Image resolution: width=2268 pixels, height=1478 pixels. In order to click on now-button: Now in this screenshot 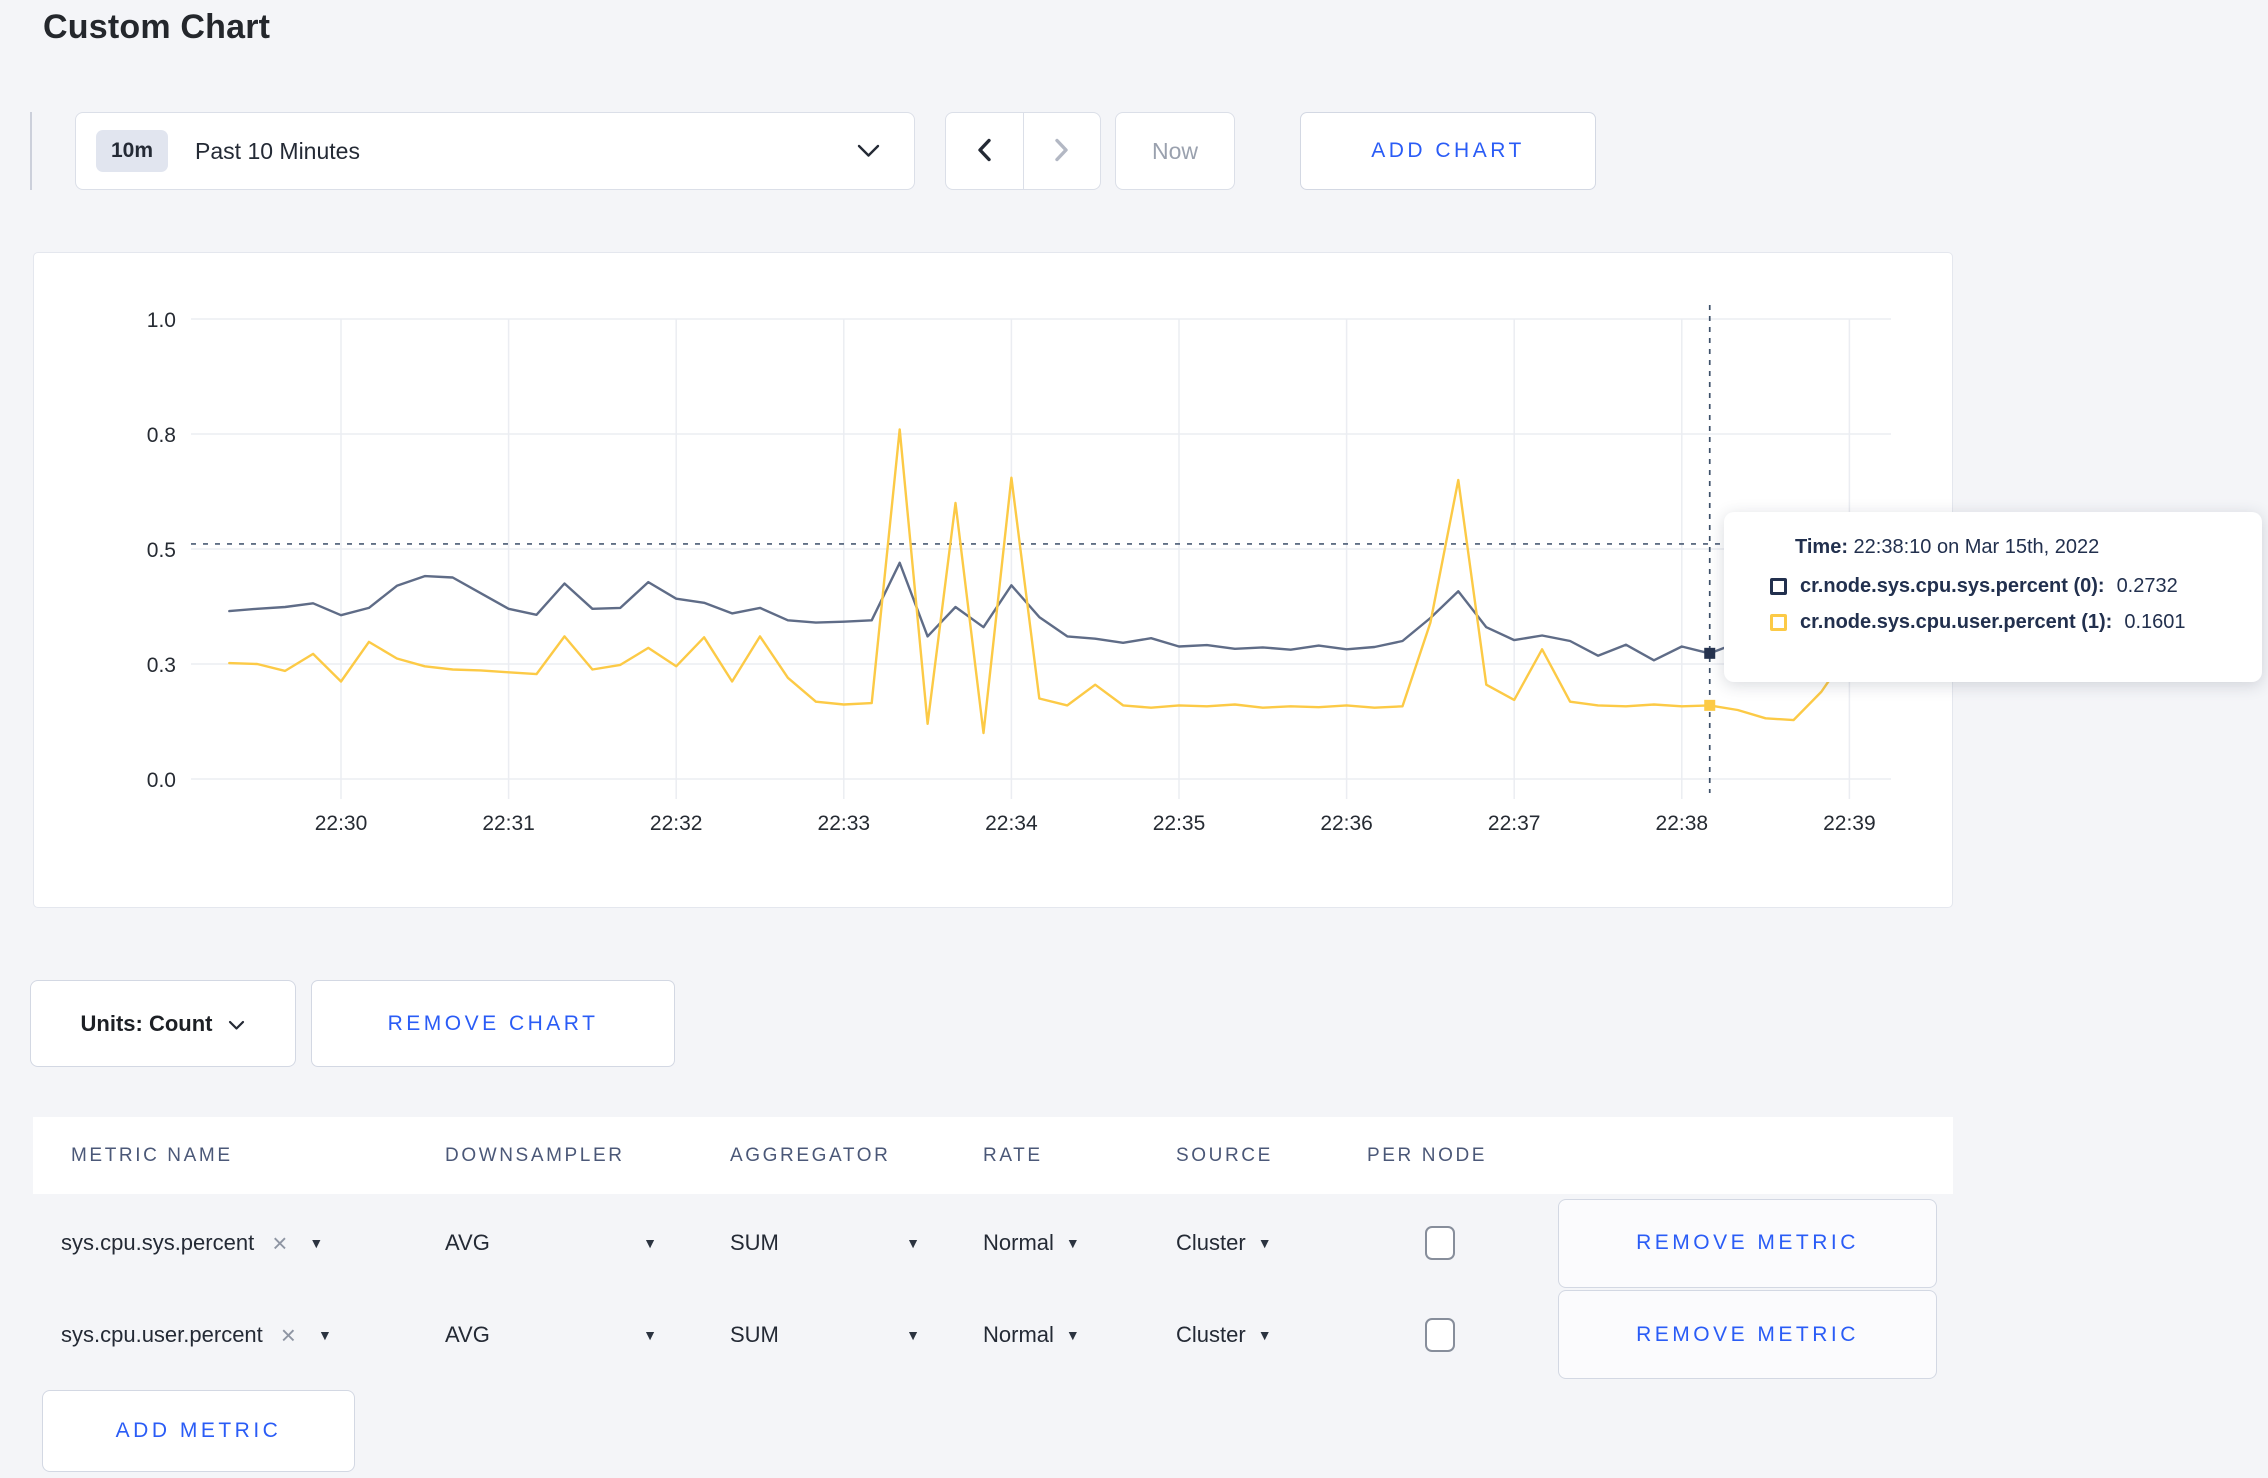, I will do `click(1175, 151)`.